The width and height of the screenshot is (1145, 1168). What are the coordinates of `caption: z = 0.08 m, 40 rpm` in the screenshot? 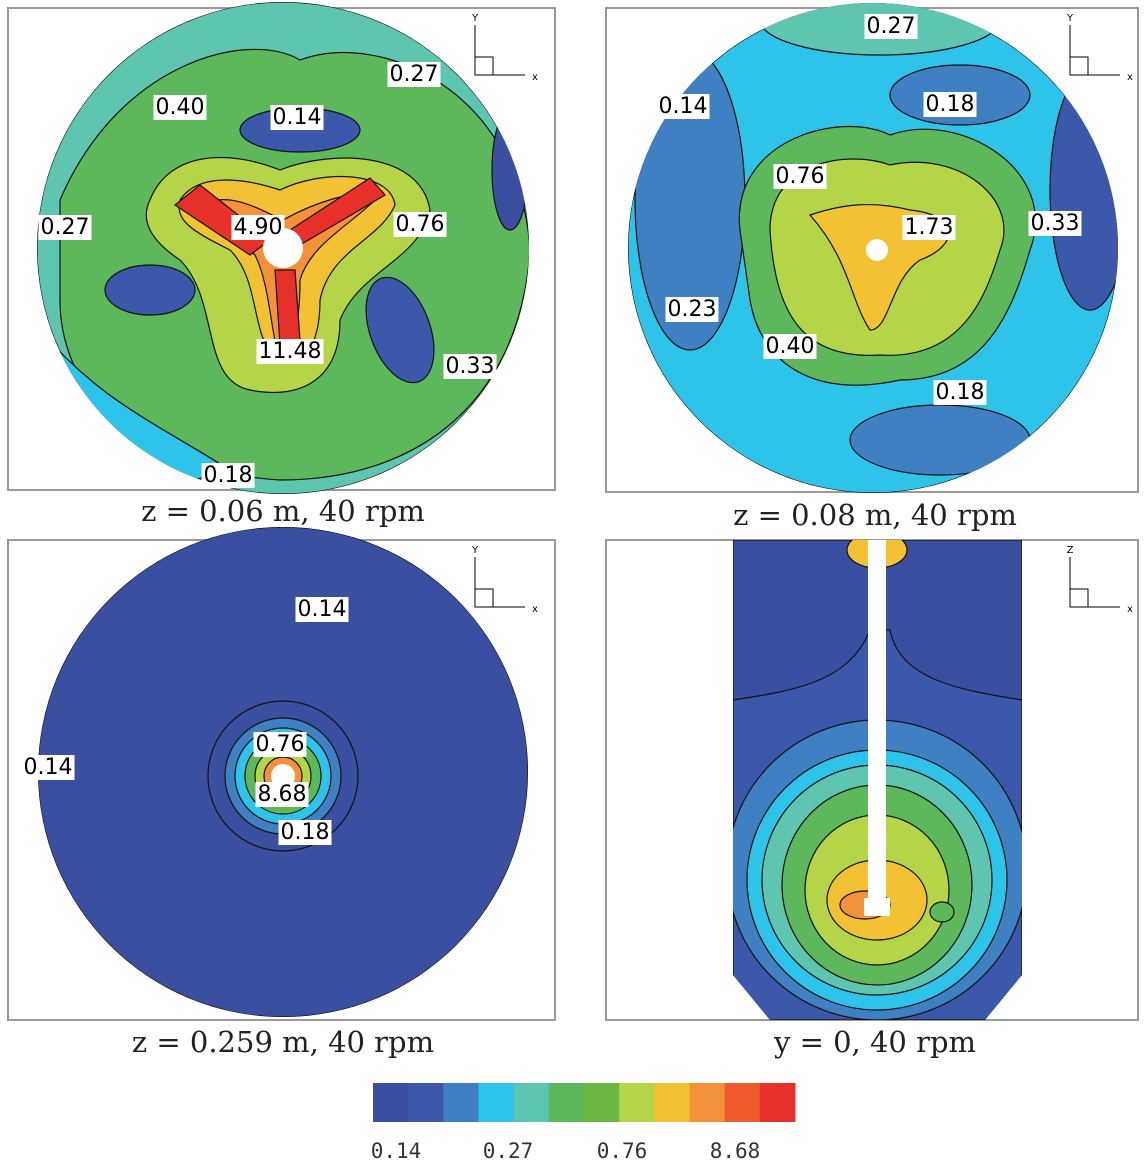 It's located at (875, 515).